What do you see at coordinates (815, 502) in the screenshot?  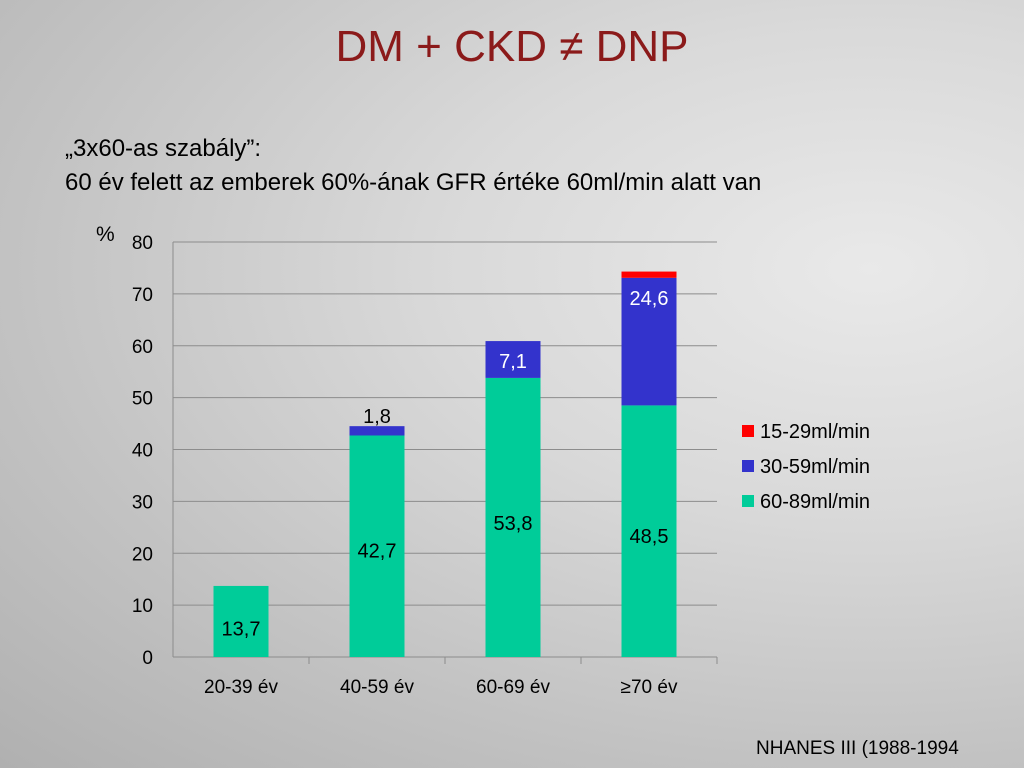 I see `legend-label: 60-89ml/min` at bounding box center [815, 502].